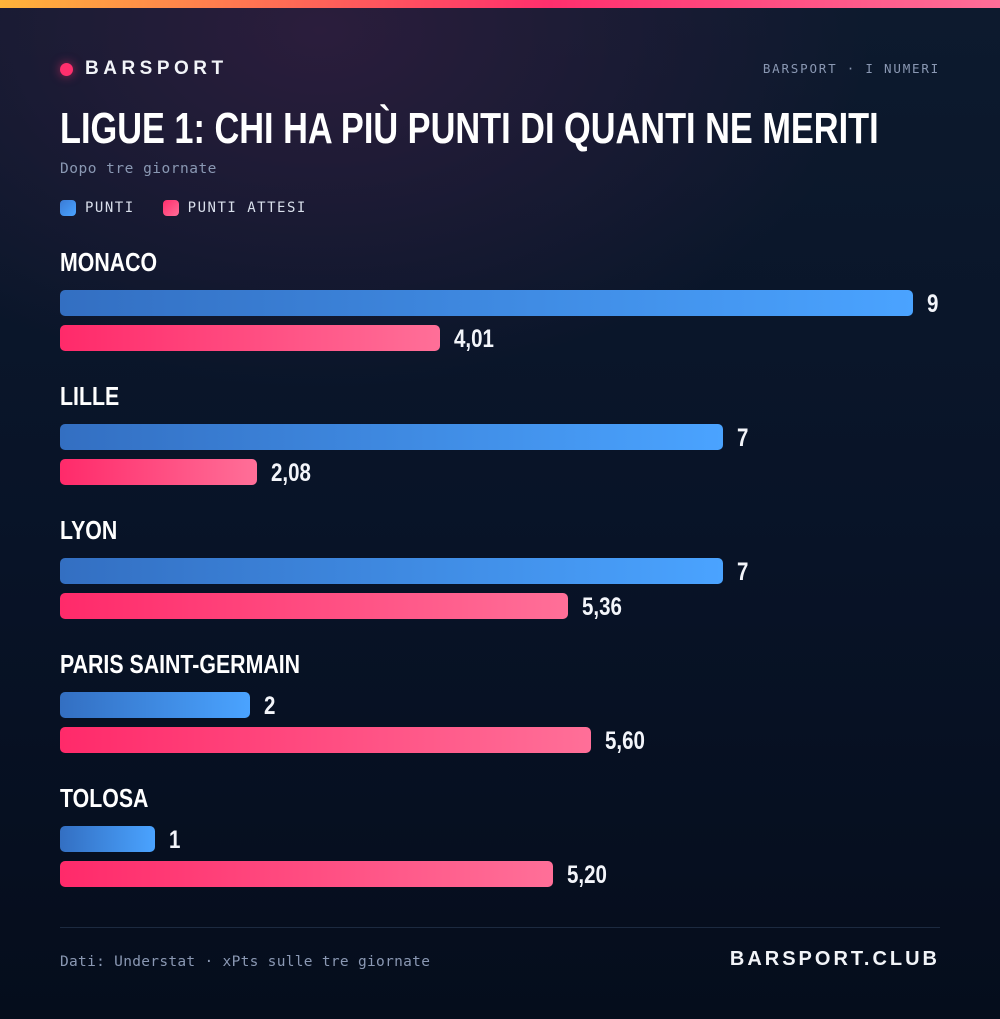 This screenshot has width=1000, height=1019. What do you see at coordinates (89, 530) in the screenshot?
I see `team-name: LYON` at bounding box center [89, 530].